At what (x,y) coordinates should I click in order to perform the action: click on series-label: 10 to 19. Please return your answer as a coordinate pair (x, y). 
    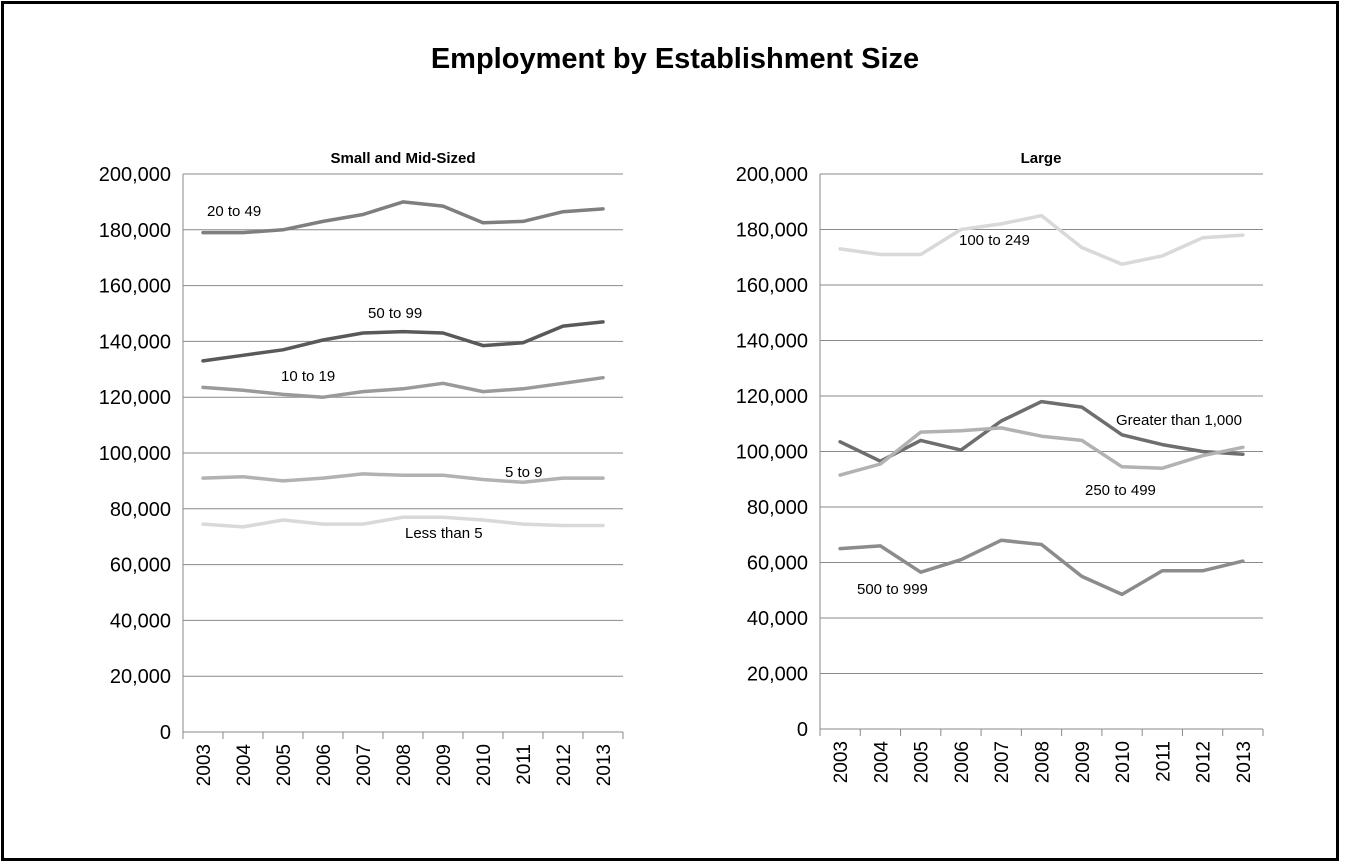
    Looking at the image, I should click on (308, 376).